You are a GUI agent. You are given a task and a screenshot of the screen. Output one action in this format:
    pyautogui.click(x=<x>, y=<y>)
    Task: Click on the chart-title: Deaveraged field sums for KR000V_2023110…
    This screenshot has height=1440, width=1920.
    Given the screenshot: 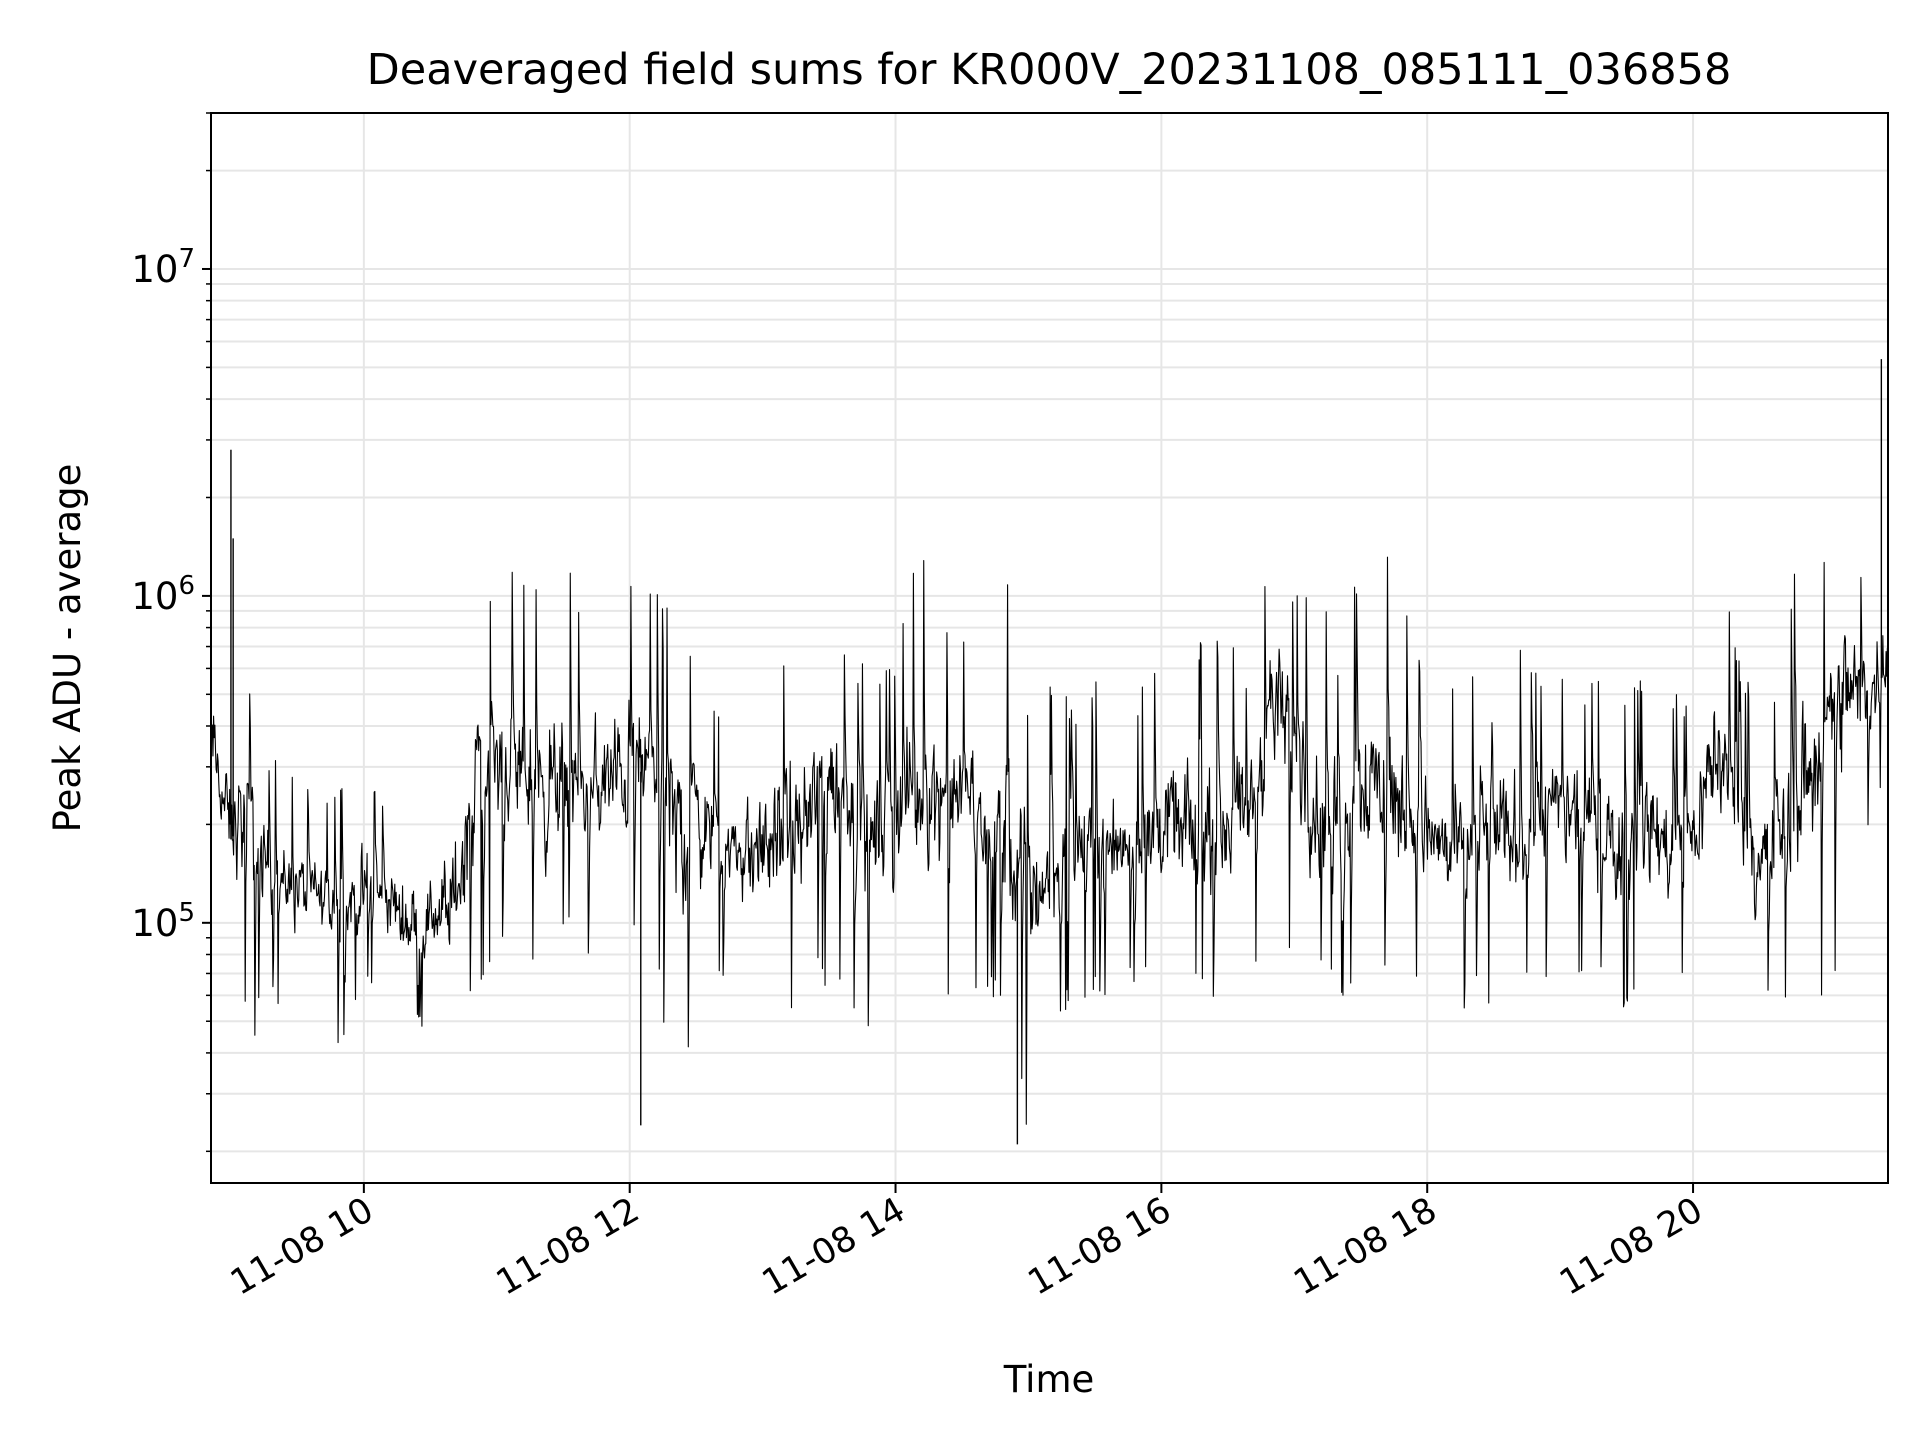 What is the action you would take?
    pyautogui.click(x=1049, y=70)
    